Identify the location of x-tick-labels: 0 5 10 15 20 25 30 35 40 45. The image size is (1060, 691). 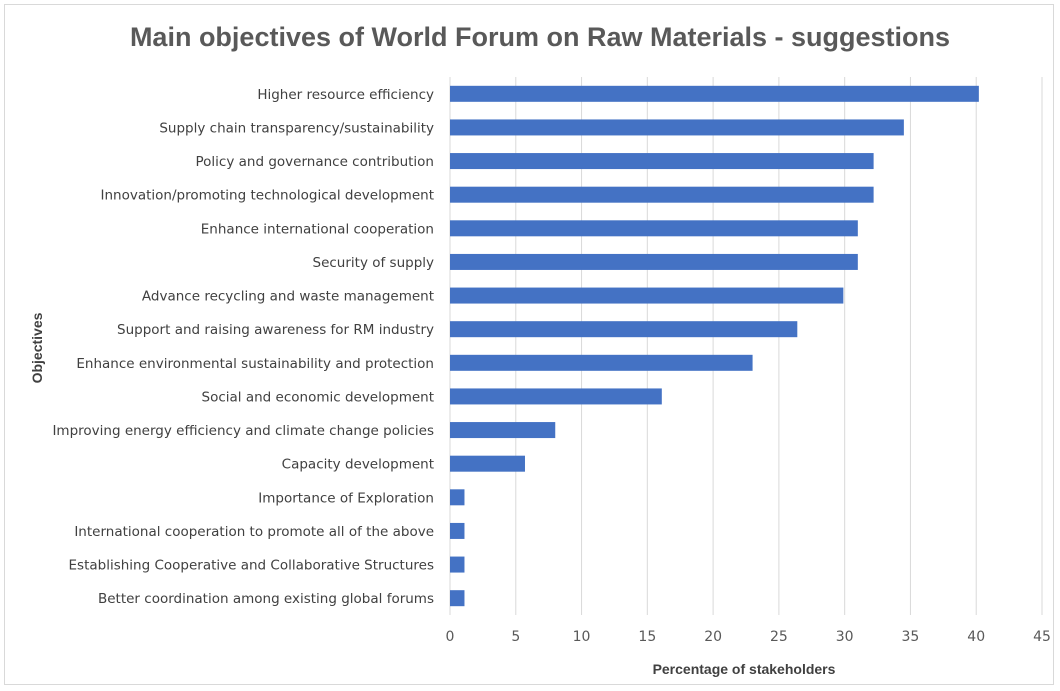
(748, 637).